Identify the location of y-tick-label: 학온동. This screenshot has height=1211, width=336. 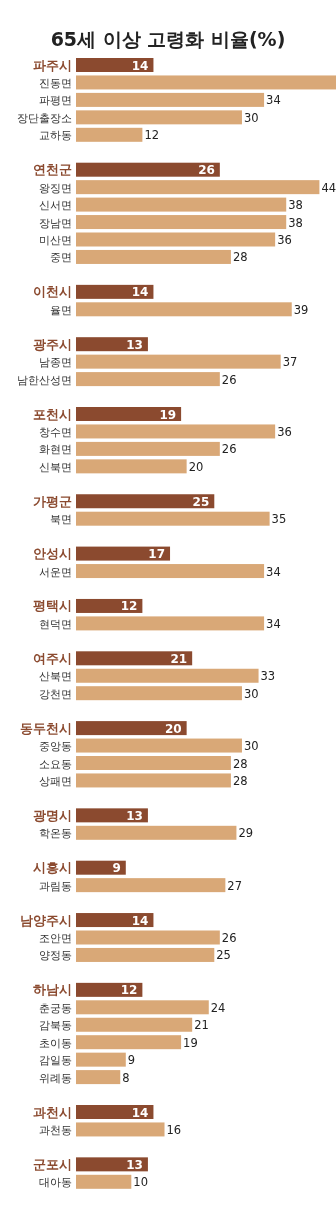
(55, 833).